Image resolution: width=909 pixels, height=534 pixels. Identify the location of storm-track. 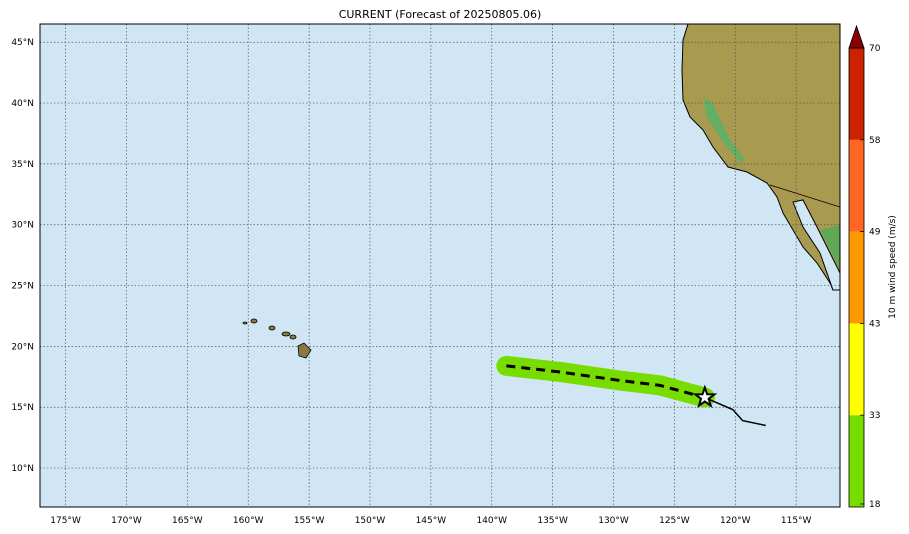
(631, 391).